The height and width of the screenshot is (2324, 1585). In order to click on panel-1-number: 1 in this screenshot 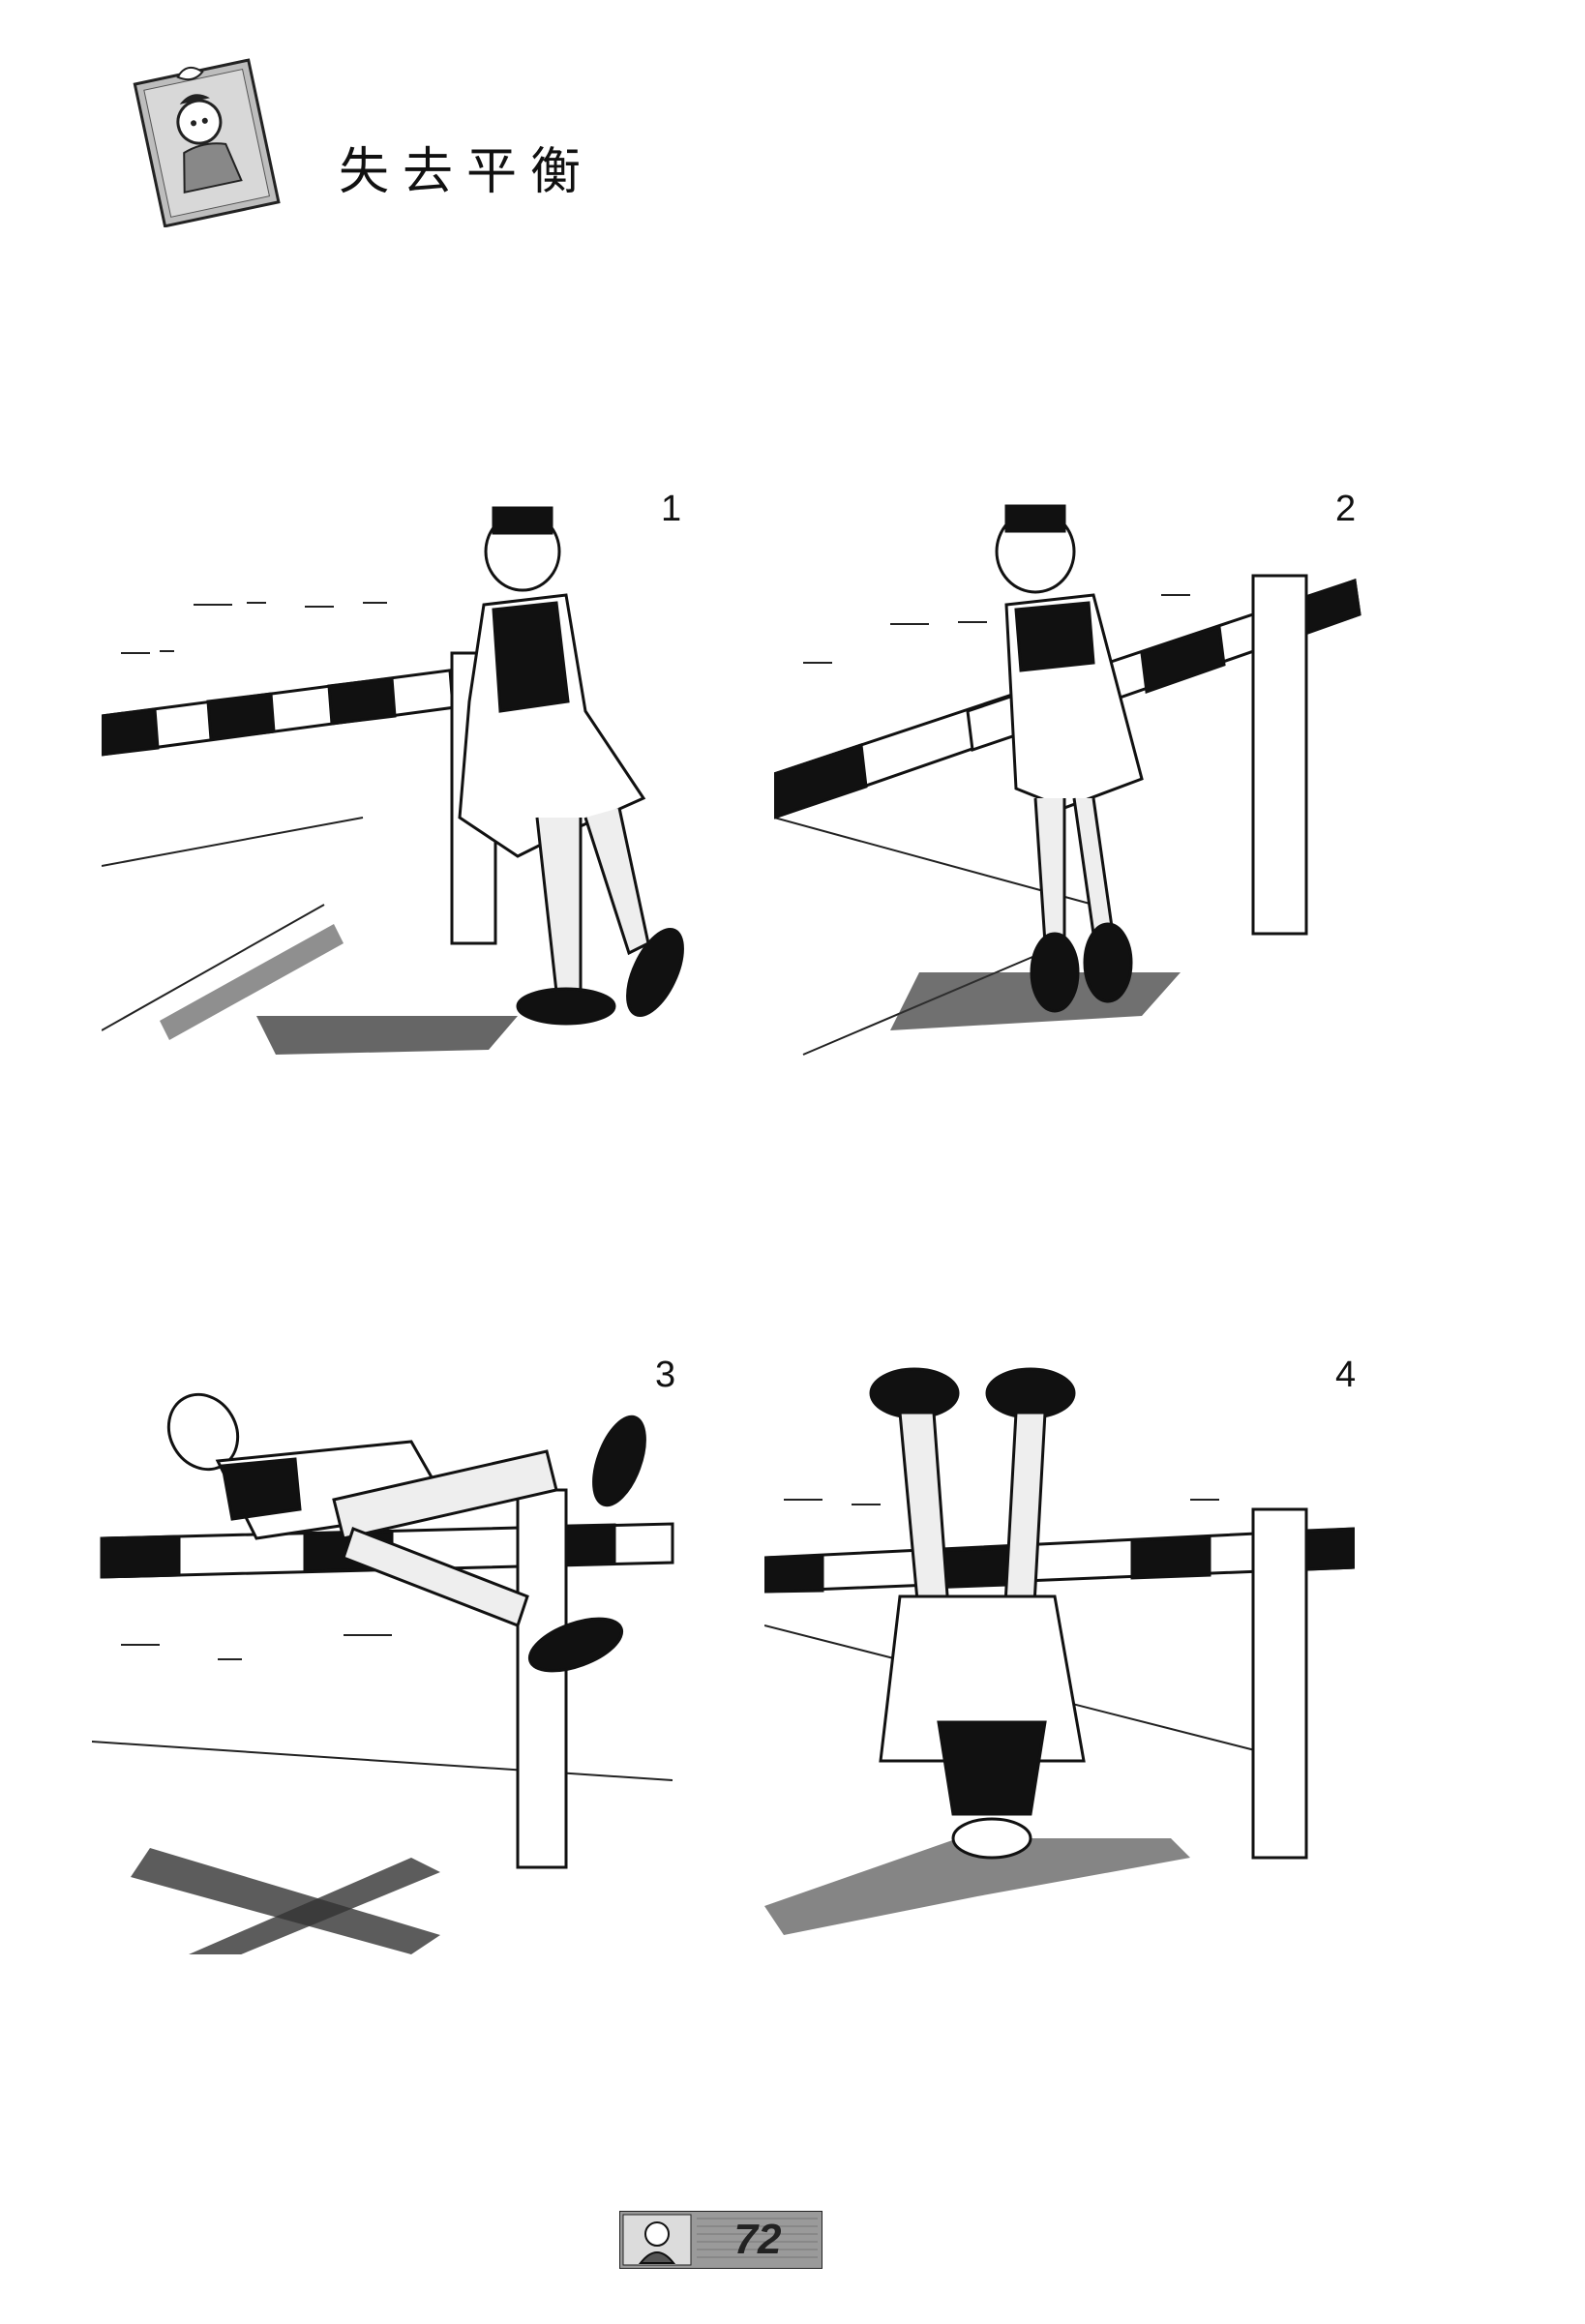, I will do `click(671, 509)`.